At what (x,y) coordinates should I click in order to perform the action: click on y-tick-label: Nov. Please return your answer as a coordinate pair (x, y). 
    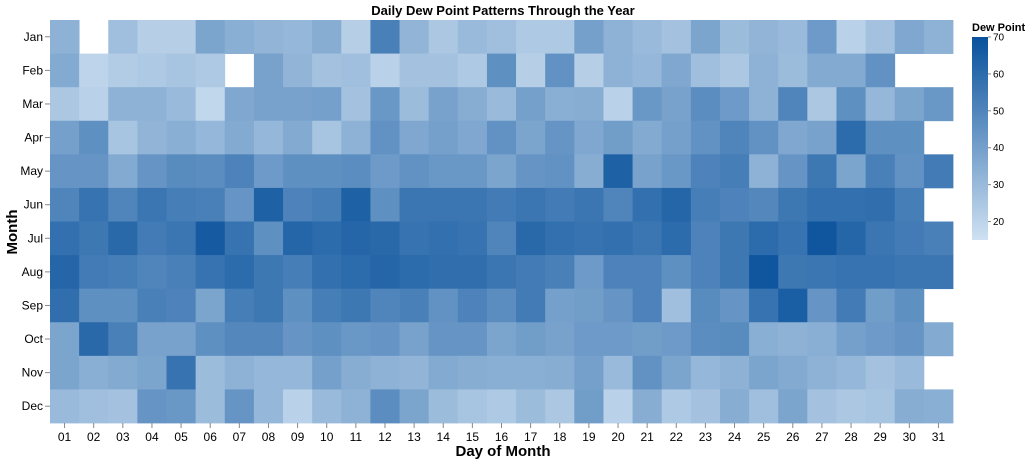
    Looking at the image, I should click on (32, 373).